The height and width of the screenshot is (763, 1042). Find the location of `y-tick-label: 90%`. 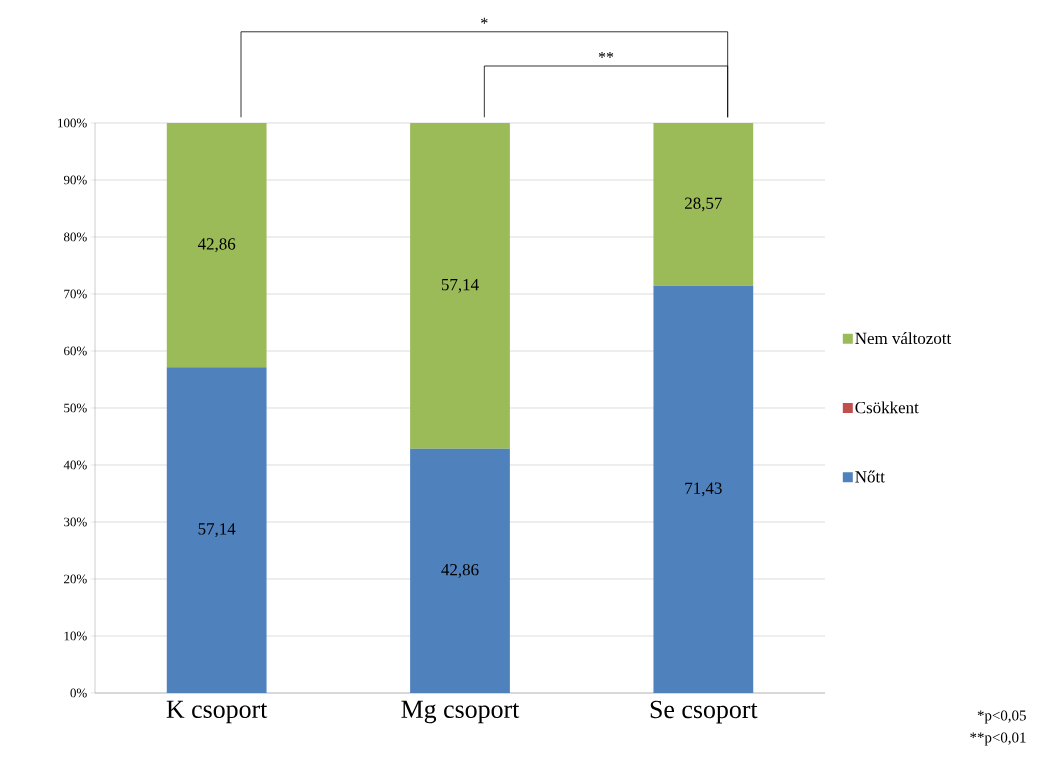

y-tick-label: 90% is located at coordinates (75, 180).